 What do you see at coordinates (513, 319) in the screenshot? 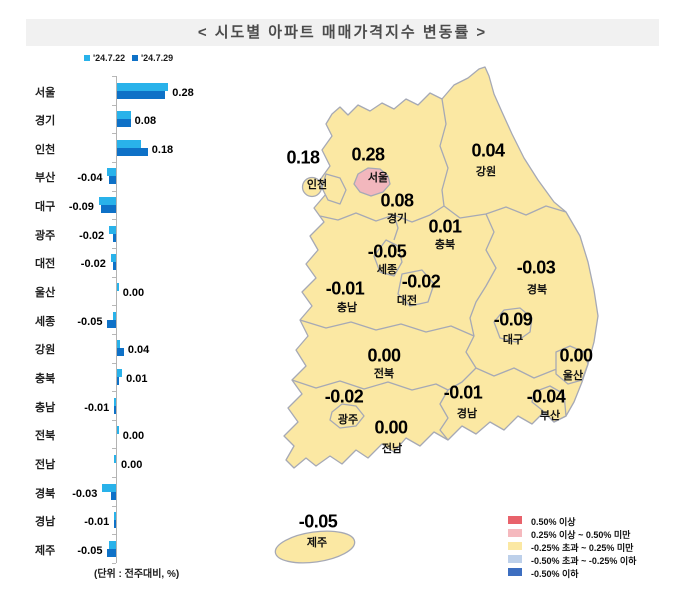
I see `map-value-대구: -0.09` at bounding box center [513, 319].